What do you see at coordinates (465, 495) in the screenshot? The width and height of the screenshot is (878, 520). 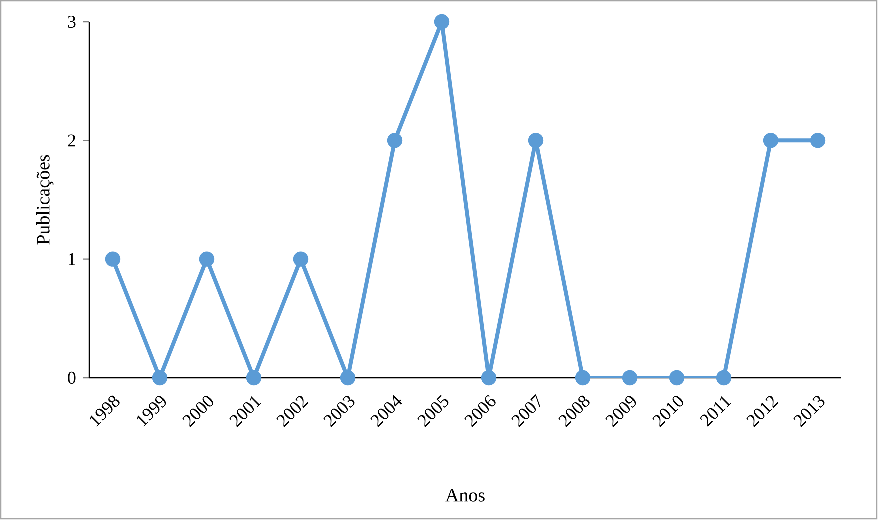 I see `x-axis-title: Anos` at bounding box center [465, 495].